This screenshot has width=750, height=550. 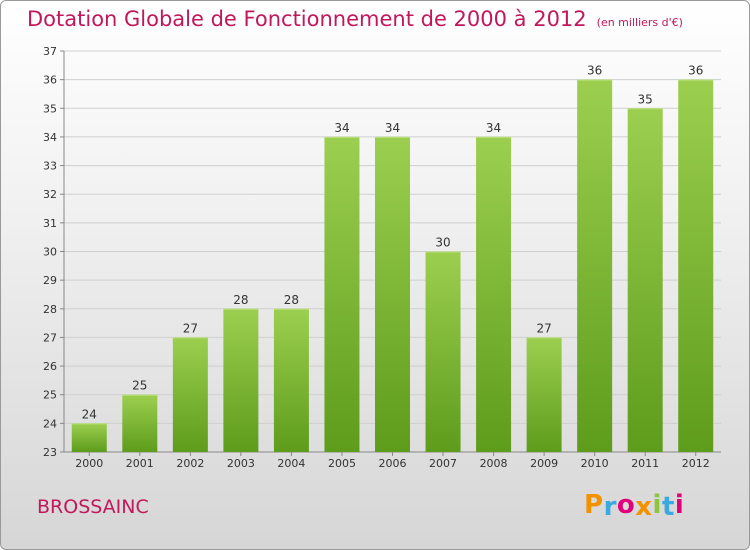 What do you see at coordinates (50, 51) in the screenshot?
I see `y-tick-label: 37` at bounding box center [50, 51].